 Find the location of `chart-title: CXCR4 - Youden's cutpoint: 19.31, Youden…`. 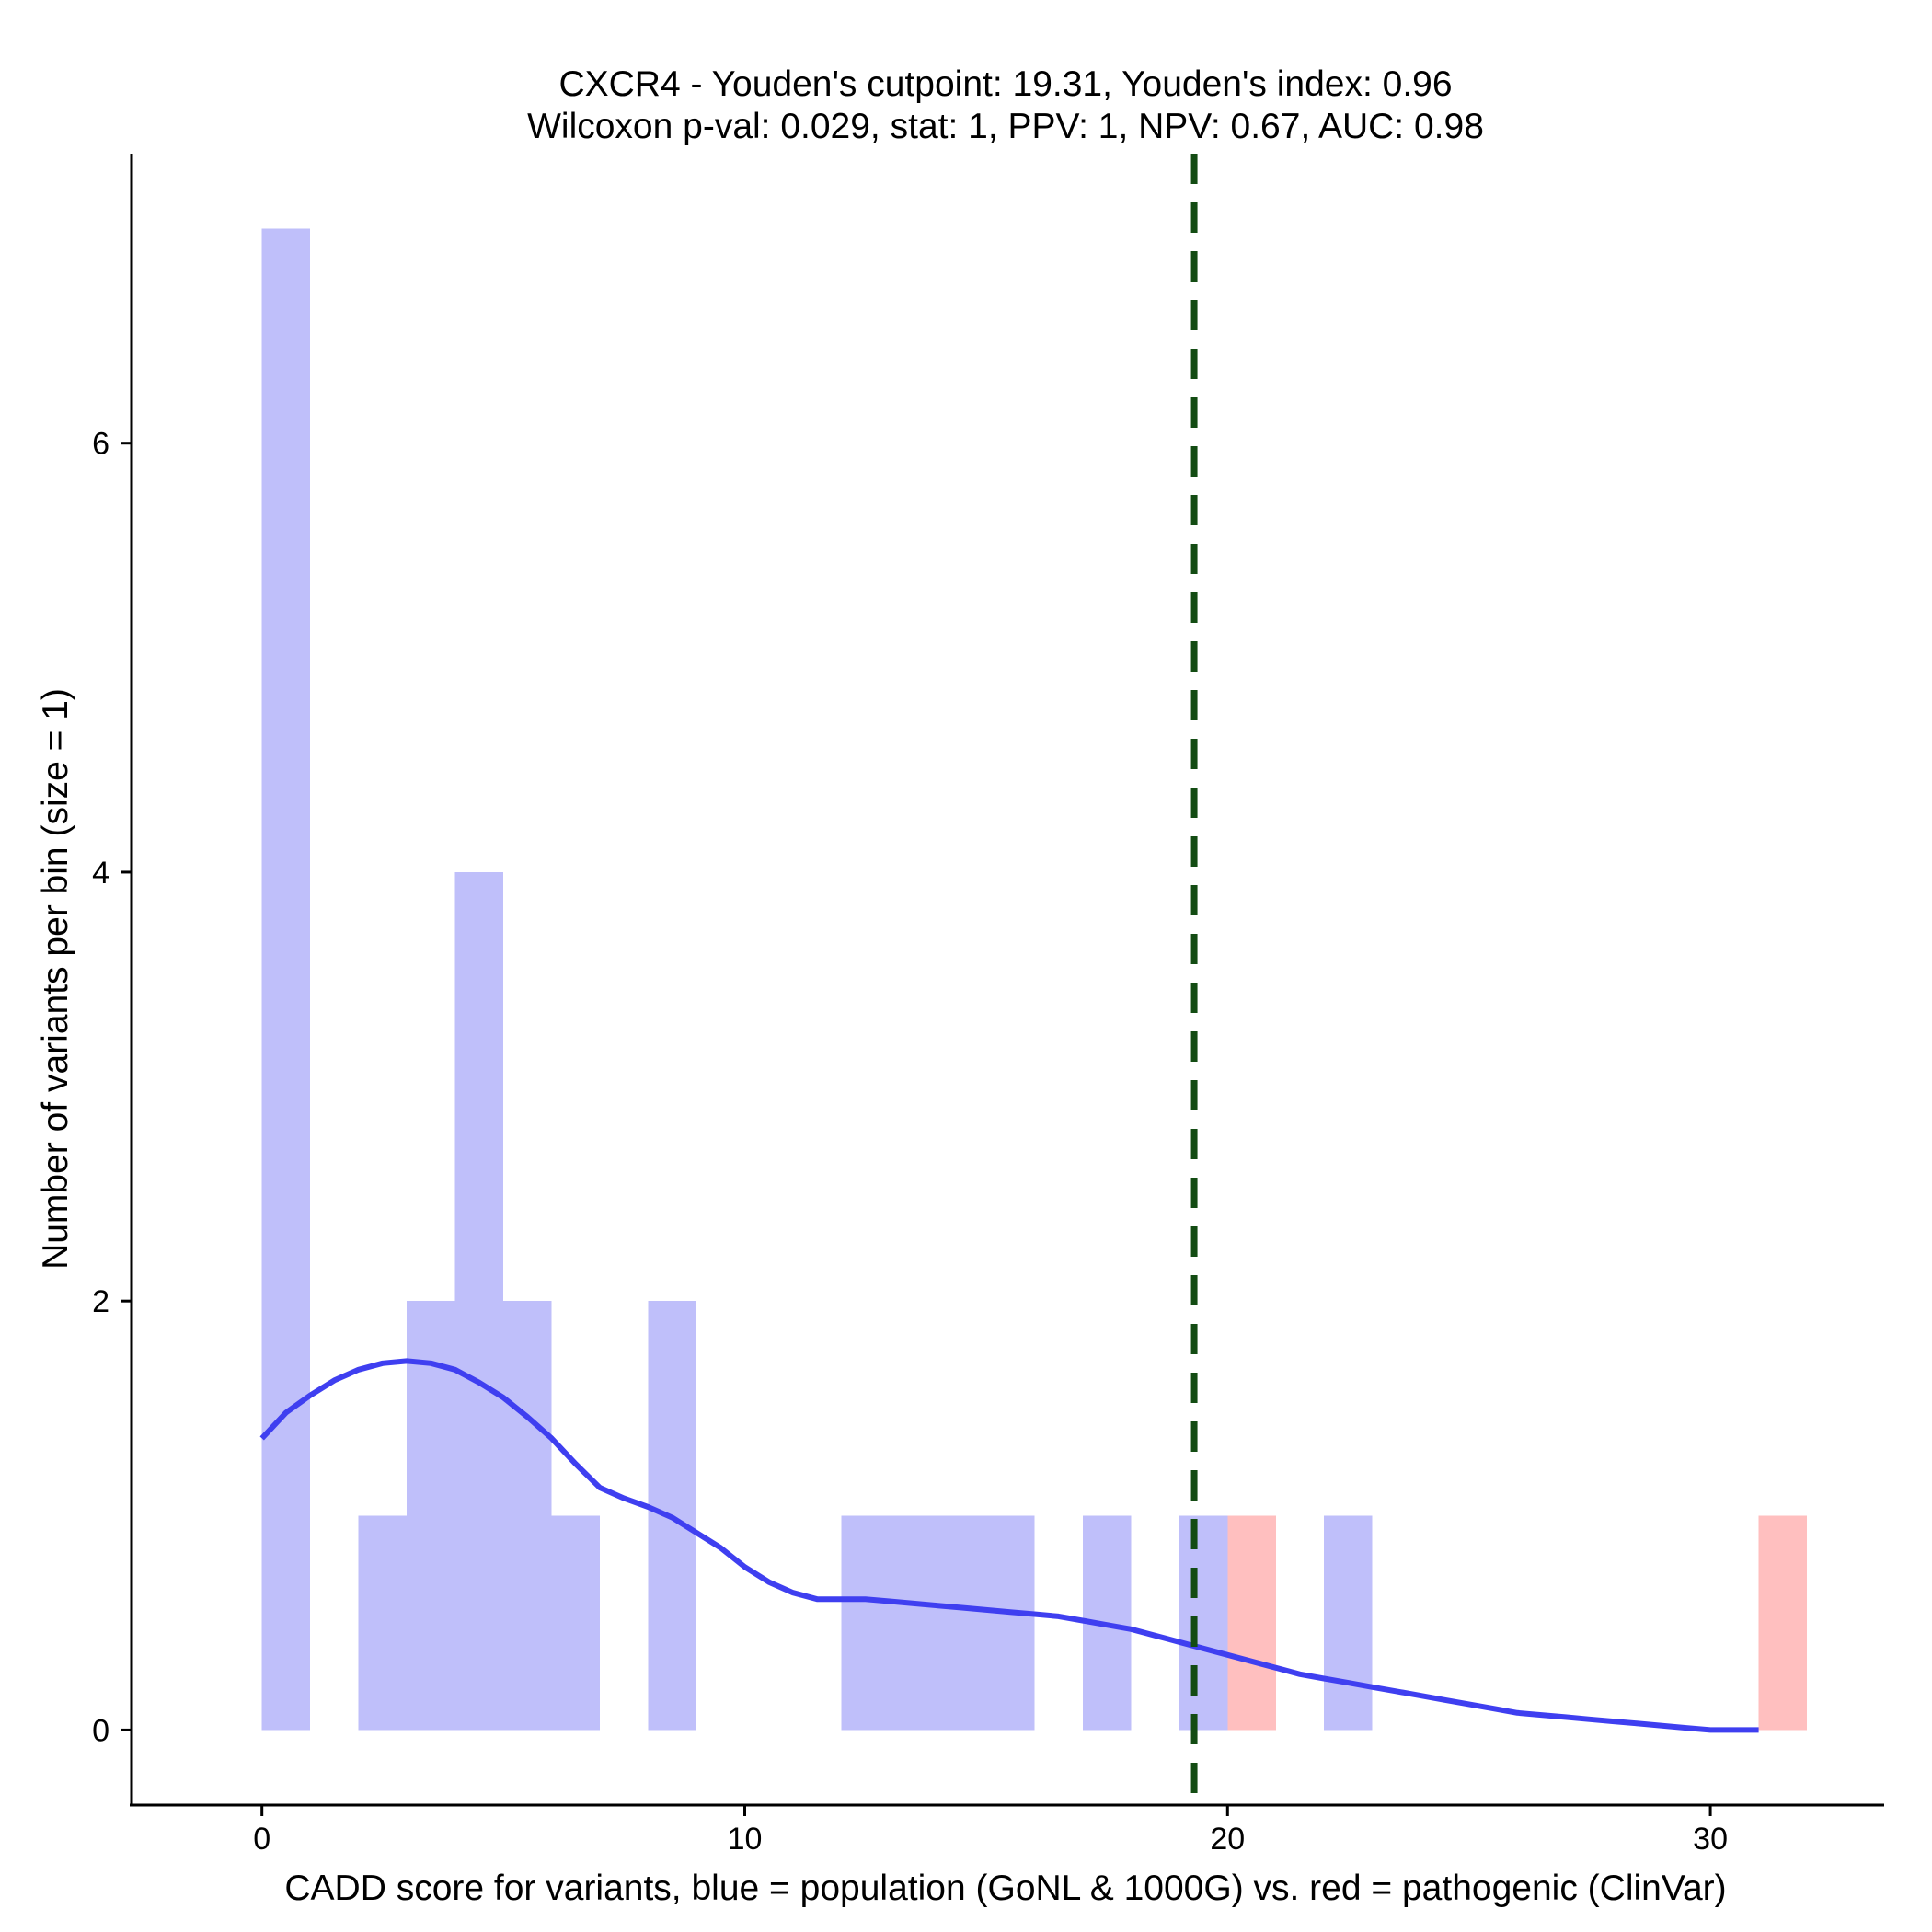

chart-title: CXCR4 - Youden's cutpoint: 19.31, Youden… is located at coordinates (1005, 105).